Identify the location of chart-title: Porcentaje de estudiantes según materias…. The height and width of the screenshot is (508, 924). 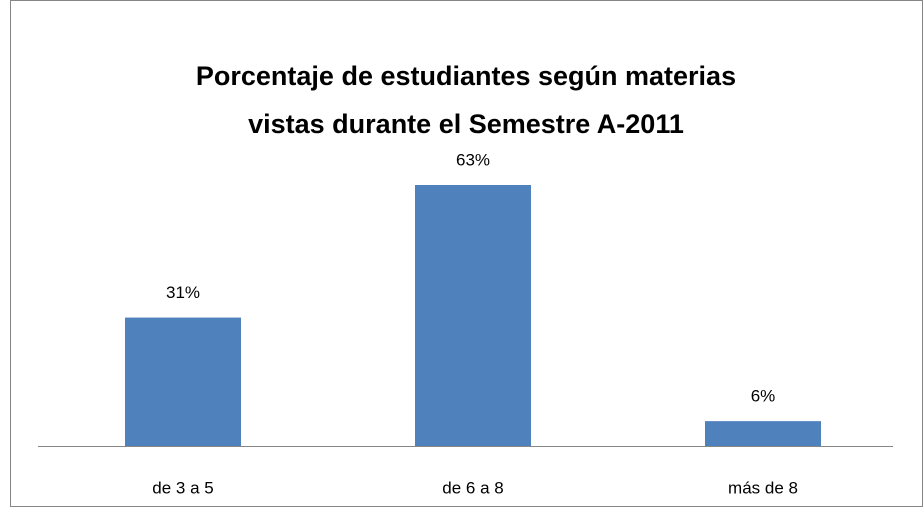
(466, 100).